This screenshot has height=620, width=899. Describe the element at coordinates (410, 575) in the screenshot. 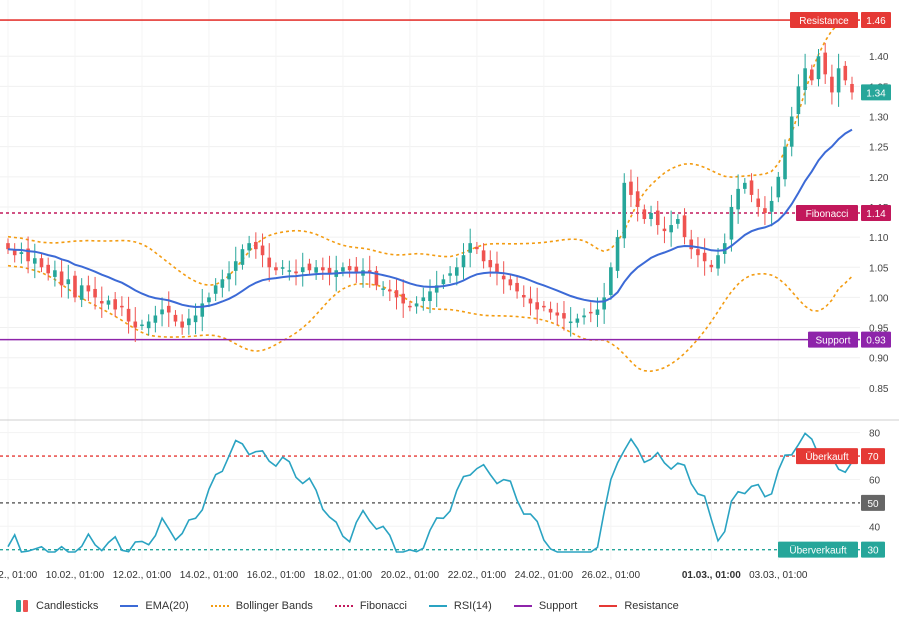

I see `time-tick-label: 20.02., 01:00` at that location.